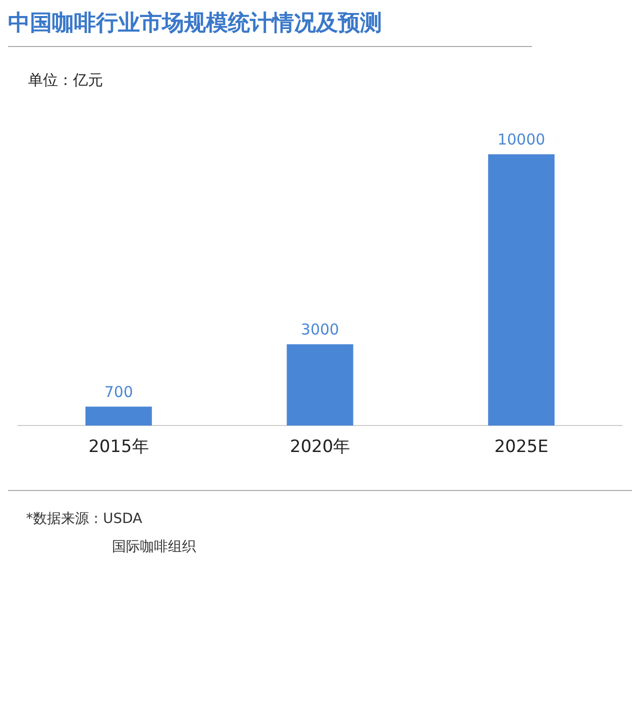 Image resolution: width=640 pixels, height=704 pixels. I want to click on x-tick-label: 2025E, so click(521, 447).